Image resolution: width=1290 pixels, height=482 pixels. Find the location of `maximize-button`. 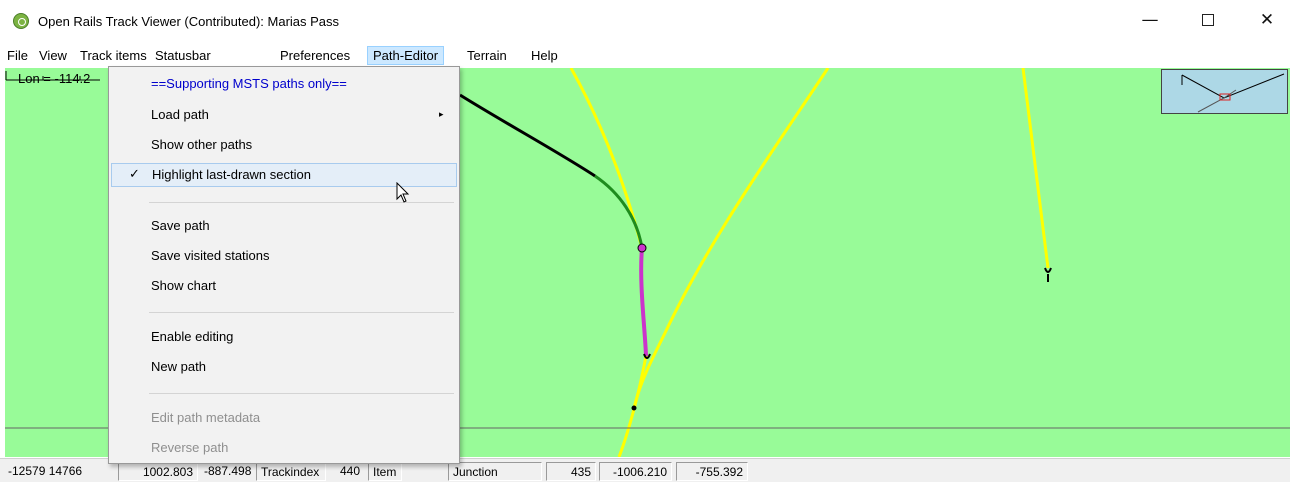

maximize-button is located at coordinates (1208, 20).